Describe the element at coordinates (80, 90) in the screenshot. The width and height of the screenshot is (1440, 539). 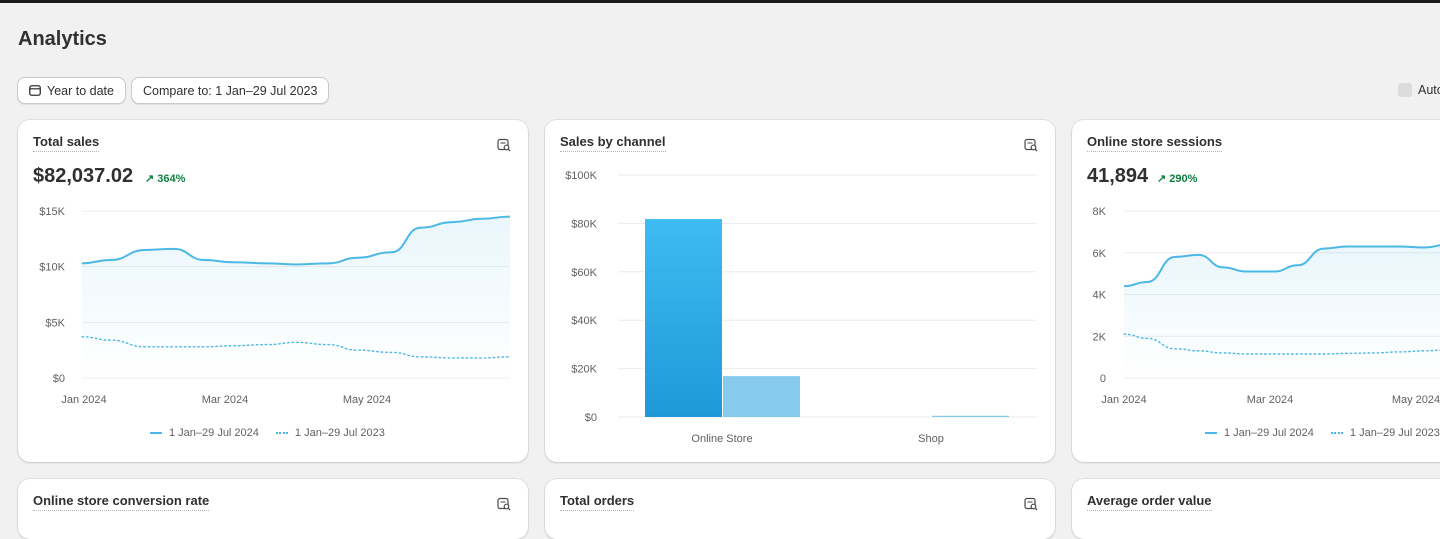
I see `date-range-label: Year to date` at that location.